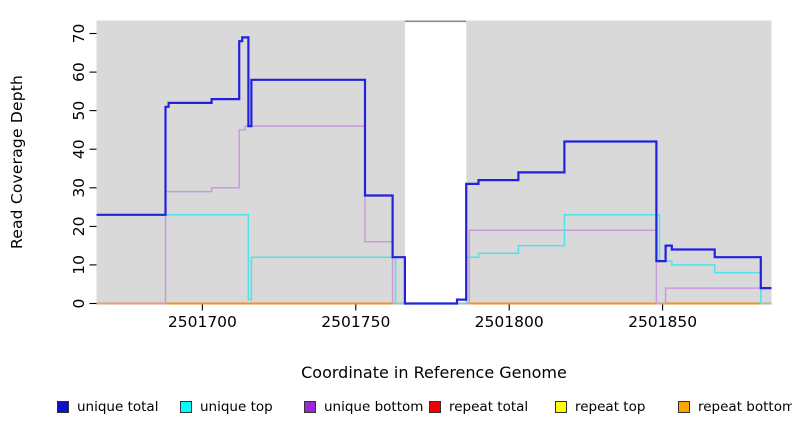 The width and height of the screenshot is (792, 432). Describe the element at coordinates (79, 265) in the screenshot. I see `y-tick-label: 10` at that location.